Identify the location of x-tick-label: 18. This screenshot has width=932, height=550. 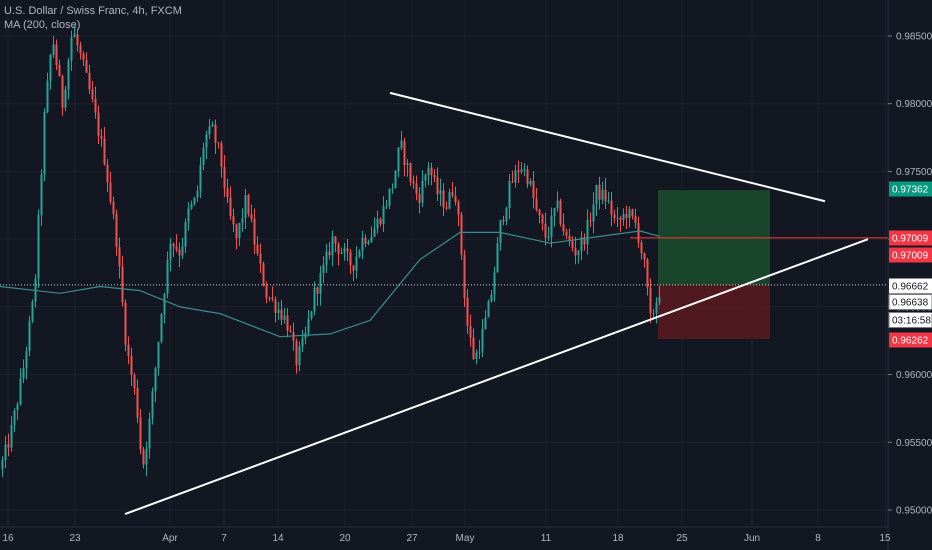
(618, 538).